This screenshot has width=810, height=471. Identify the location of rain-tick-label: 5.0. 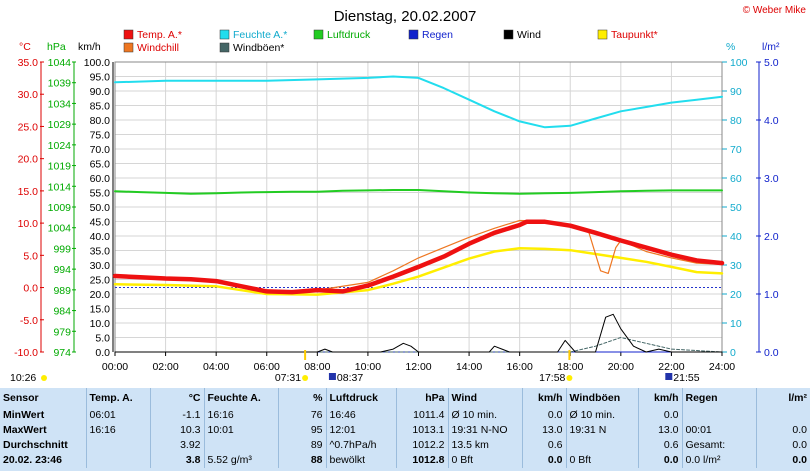
(771, 63).